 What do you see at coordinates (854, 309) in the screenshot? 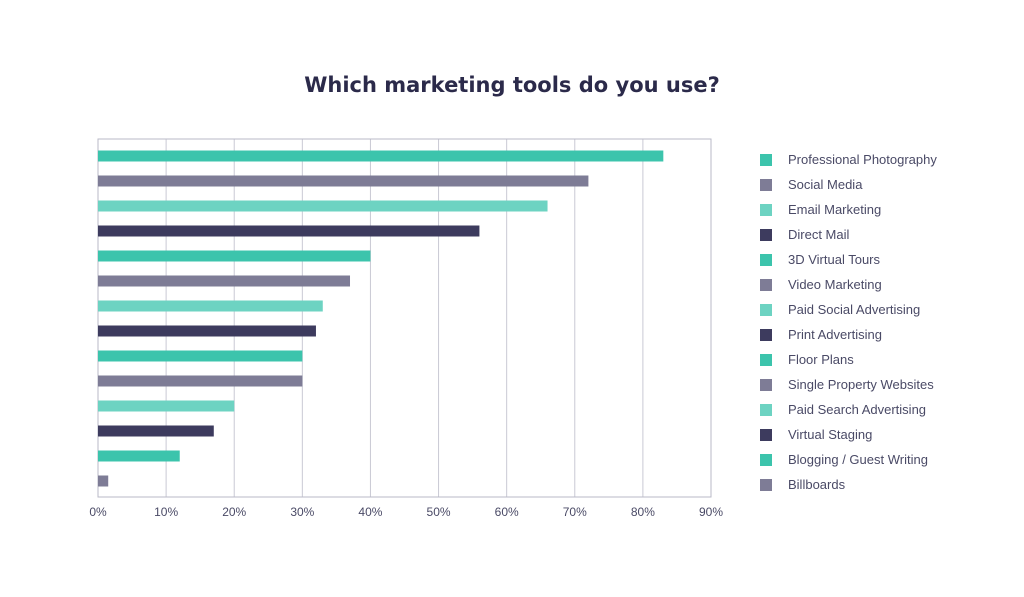
I see `legend-label: Paid Social Advertising` at bounding box center [854, 309].